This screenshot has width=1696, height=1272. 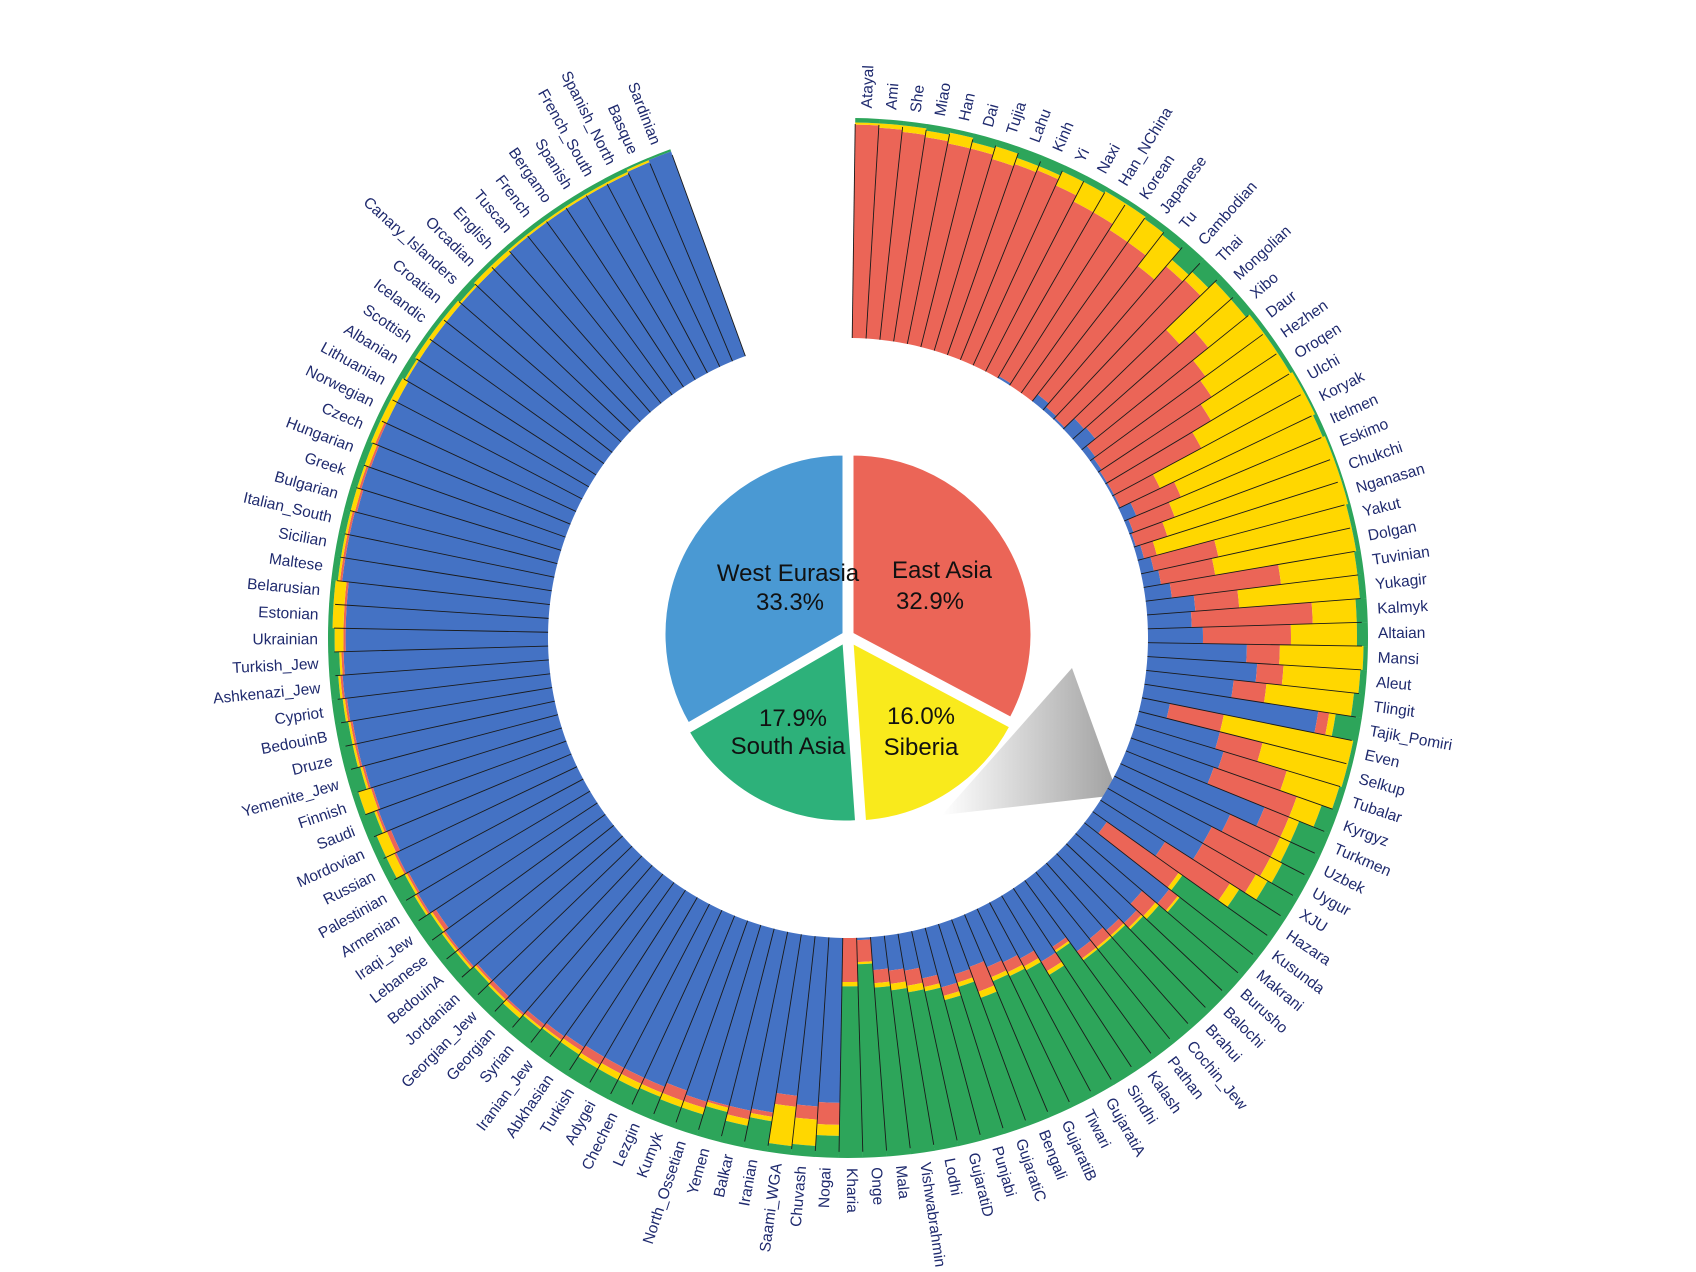 I want to click on segment-punjabi-south-asia, so click(x=974, y=1068).